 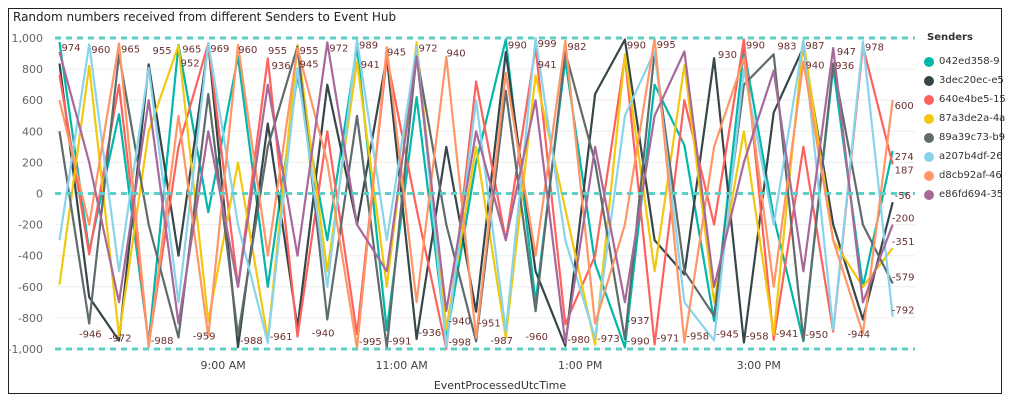 I want to click on legend-label: 042ed358-9, so click(x=969, y=61).